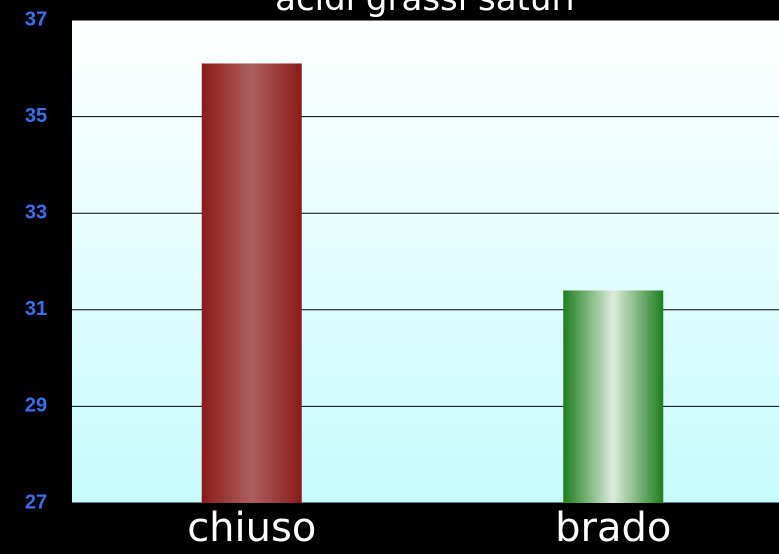 This screenshot has width=779, height=554. I want to click on x-tick-label: brado, so click(613, 528).